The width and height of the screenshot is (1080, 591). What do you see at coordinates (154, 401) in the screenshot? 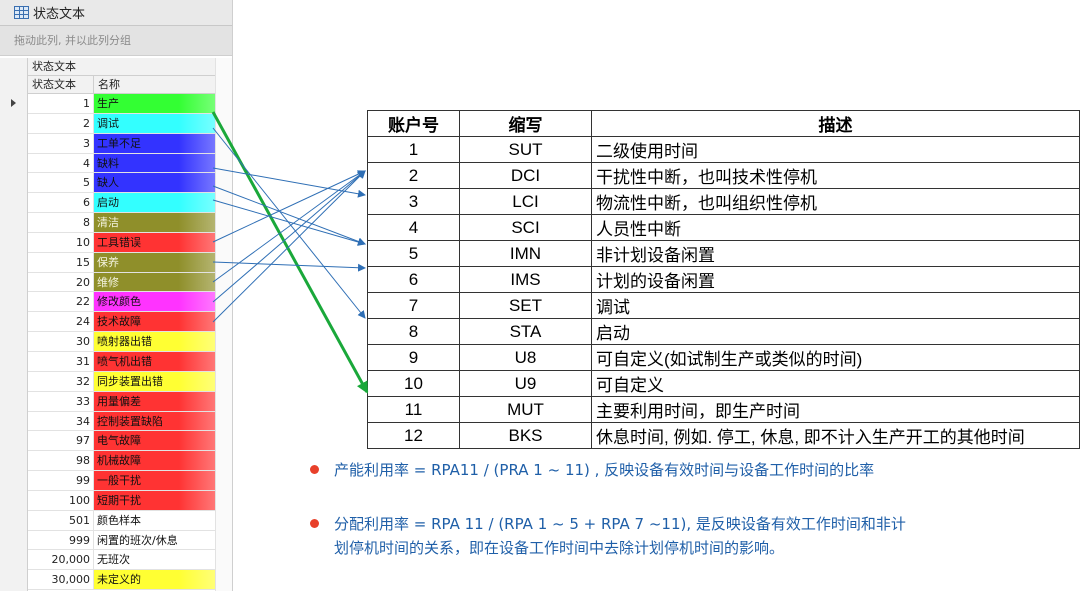
I see `status-name-cell: 用量偏差` at bounding box center [154, 401].